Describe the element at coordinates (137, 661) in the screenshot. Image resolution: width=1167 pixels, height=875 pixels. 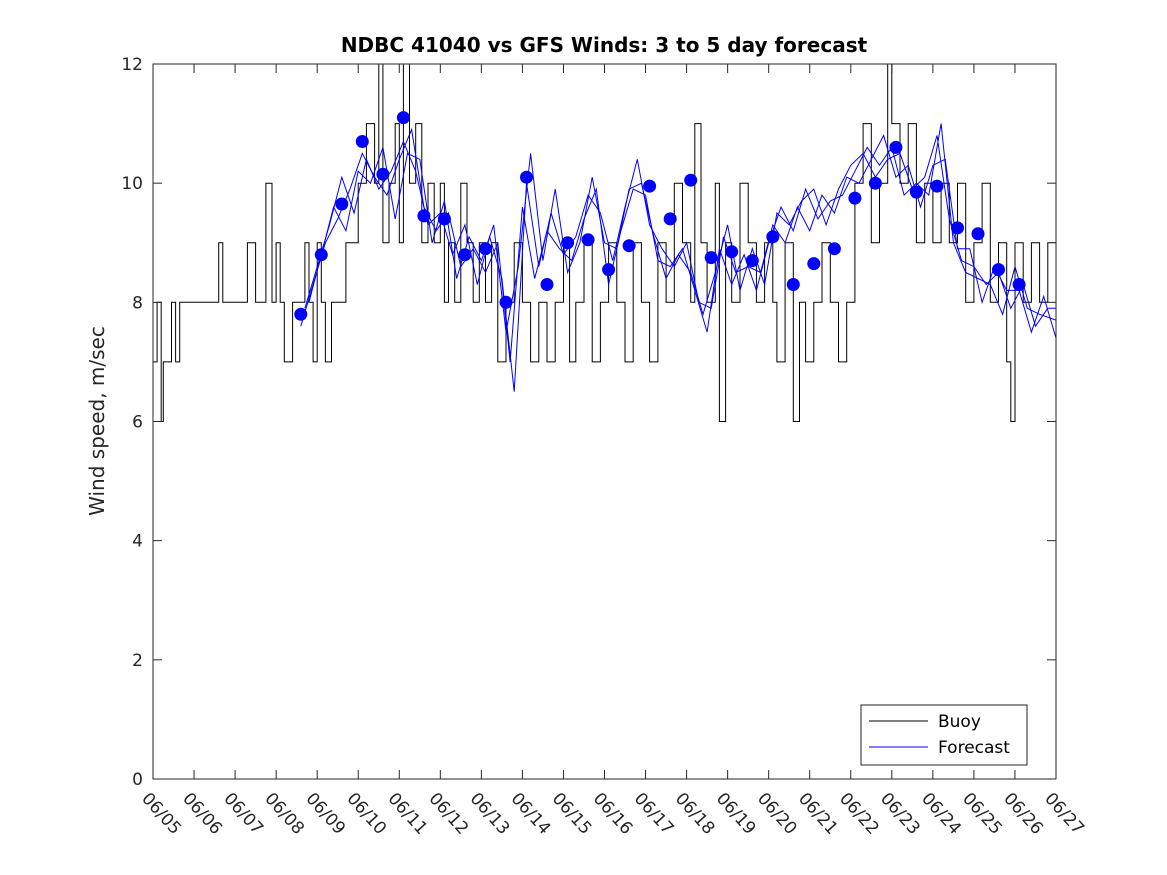
I see `y-tick-label: 2` at that location.